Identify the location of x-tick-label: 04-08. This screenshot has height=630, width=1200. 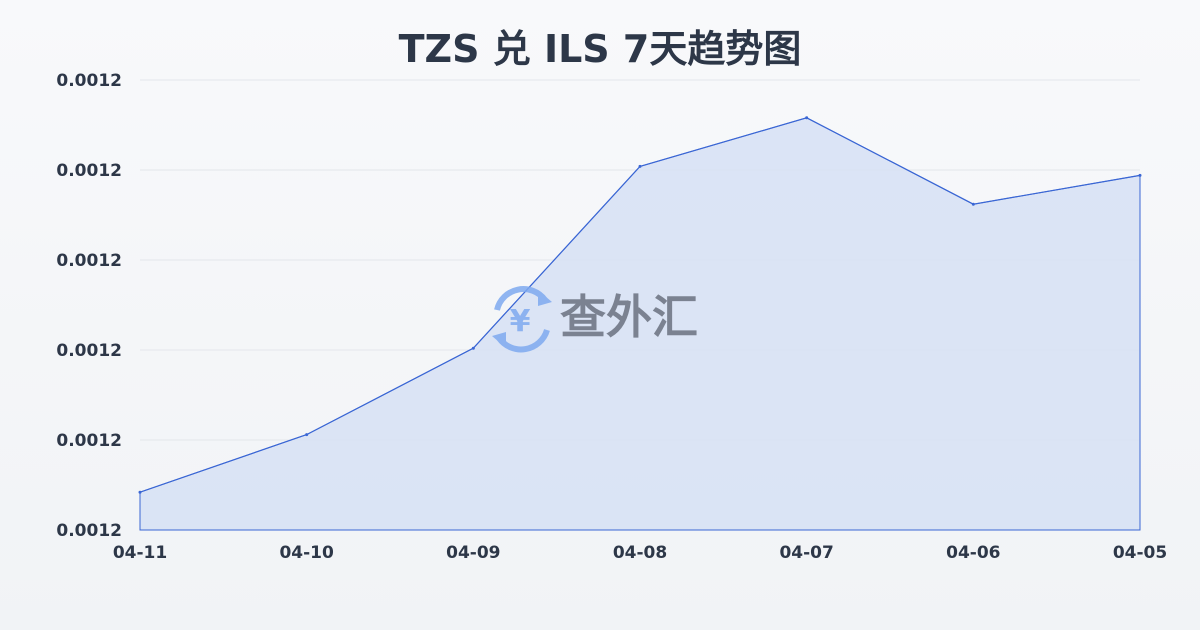
(640, 553).